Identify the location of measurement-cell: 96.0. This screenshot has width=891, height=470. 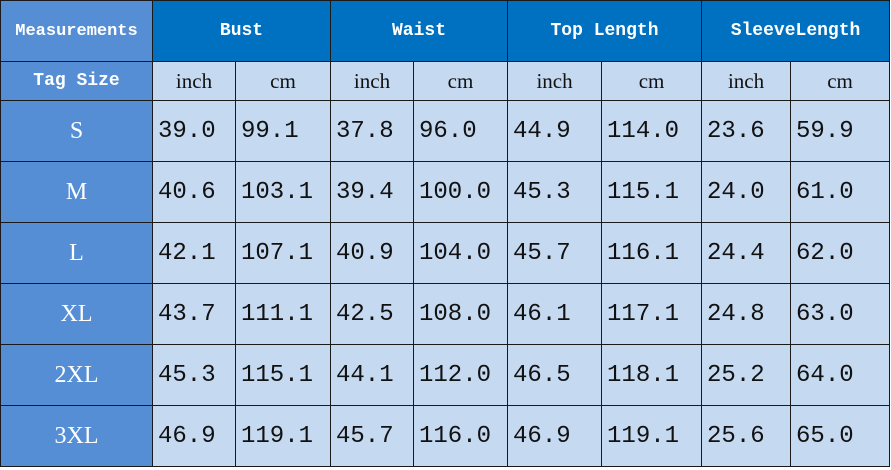
(460, 131).